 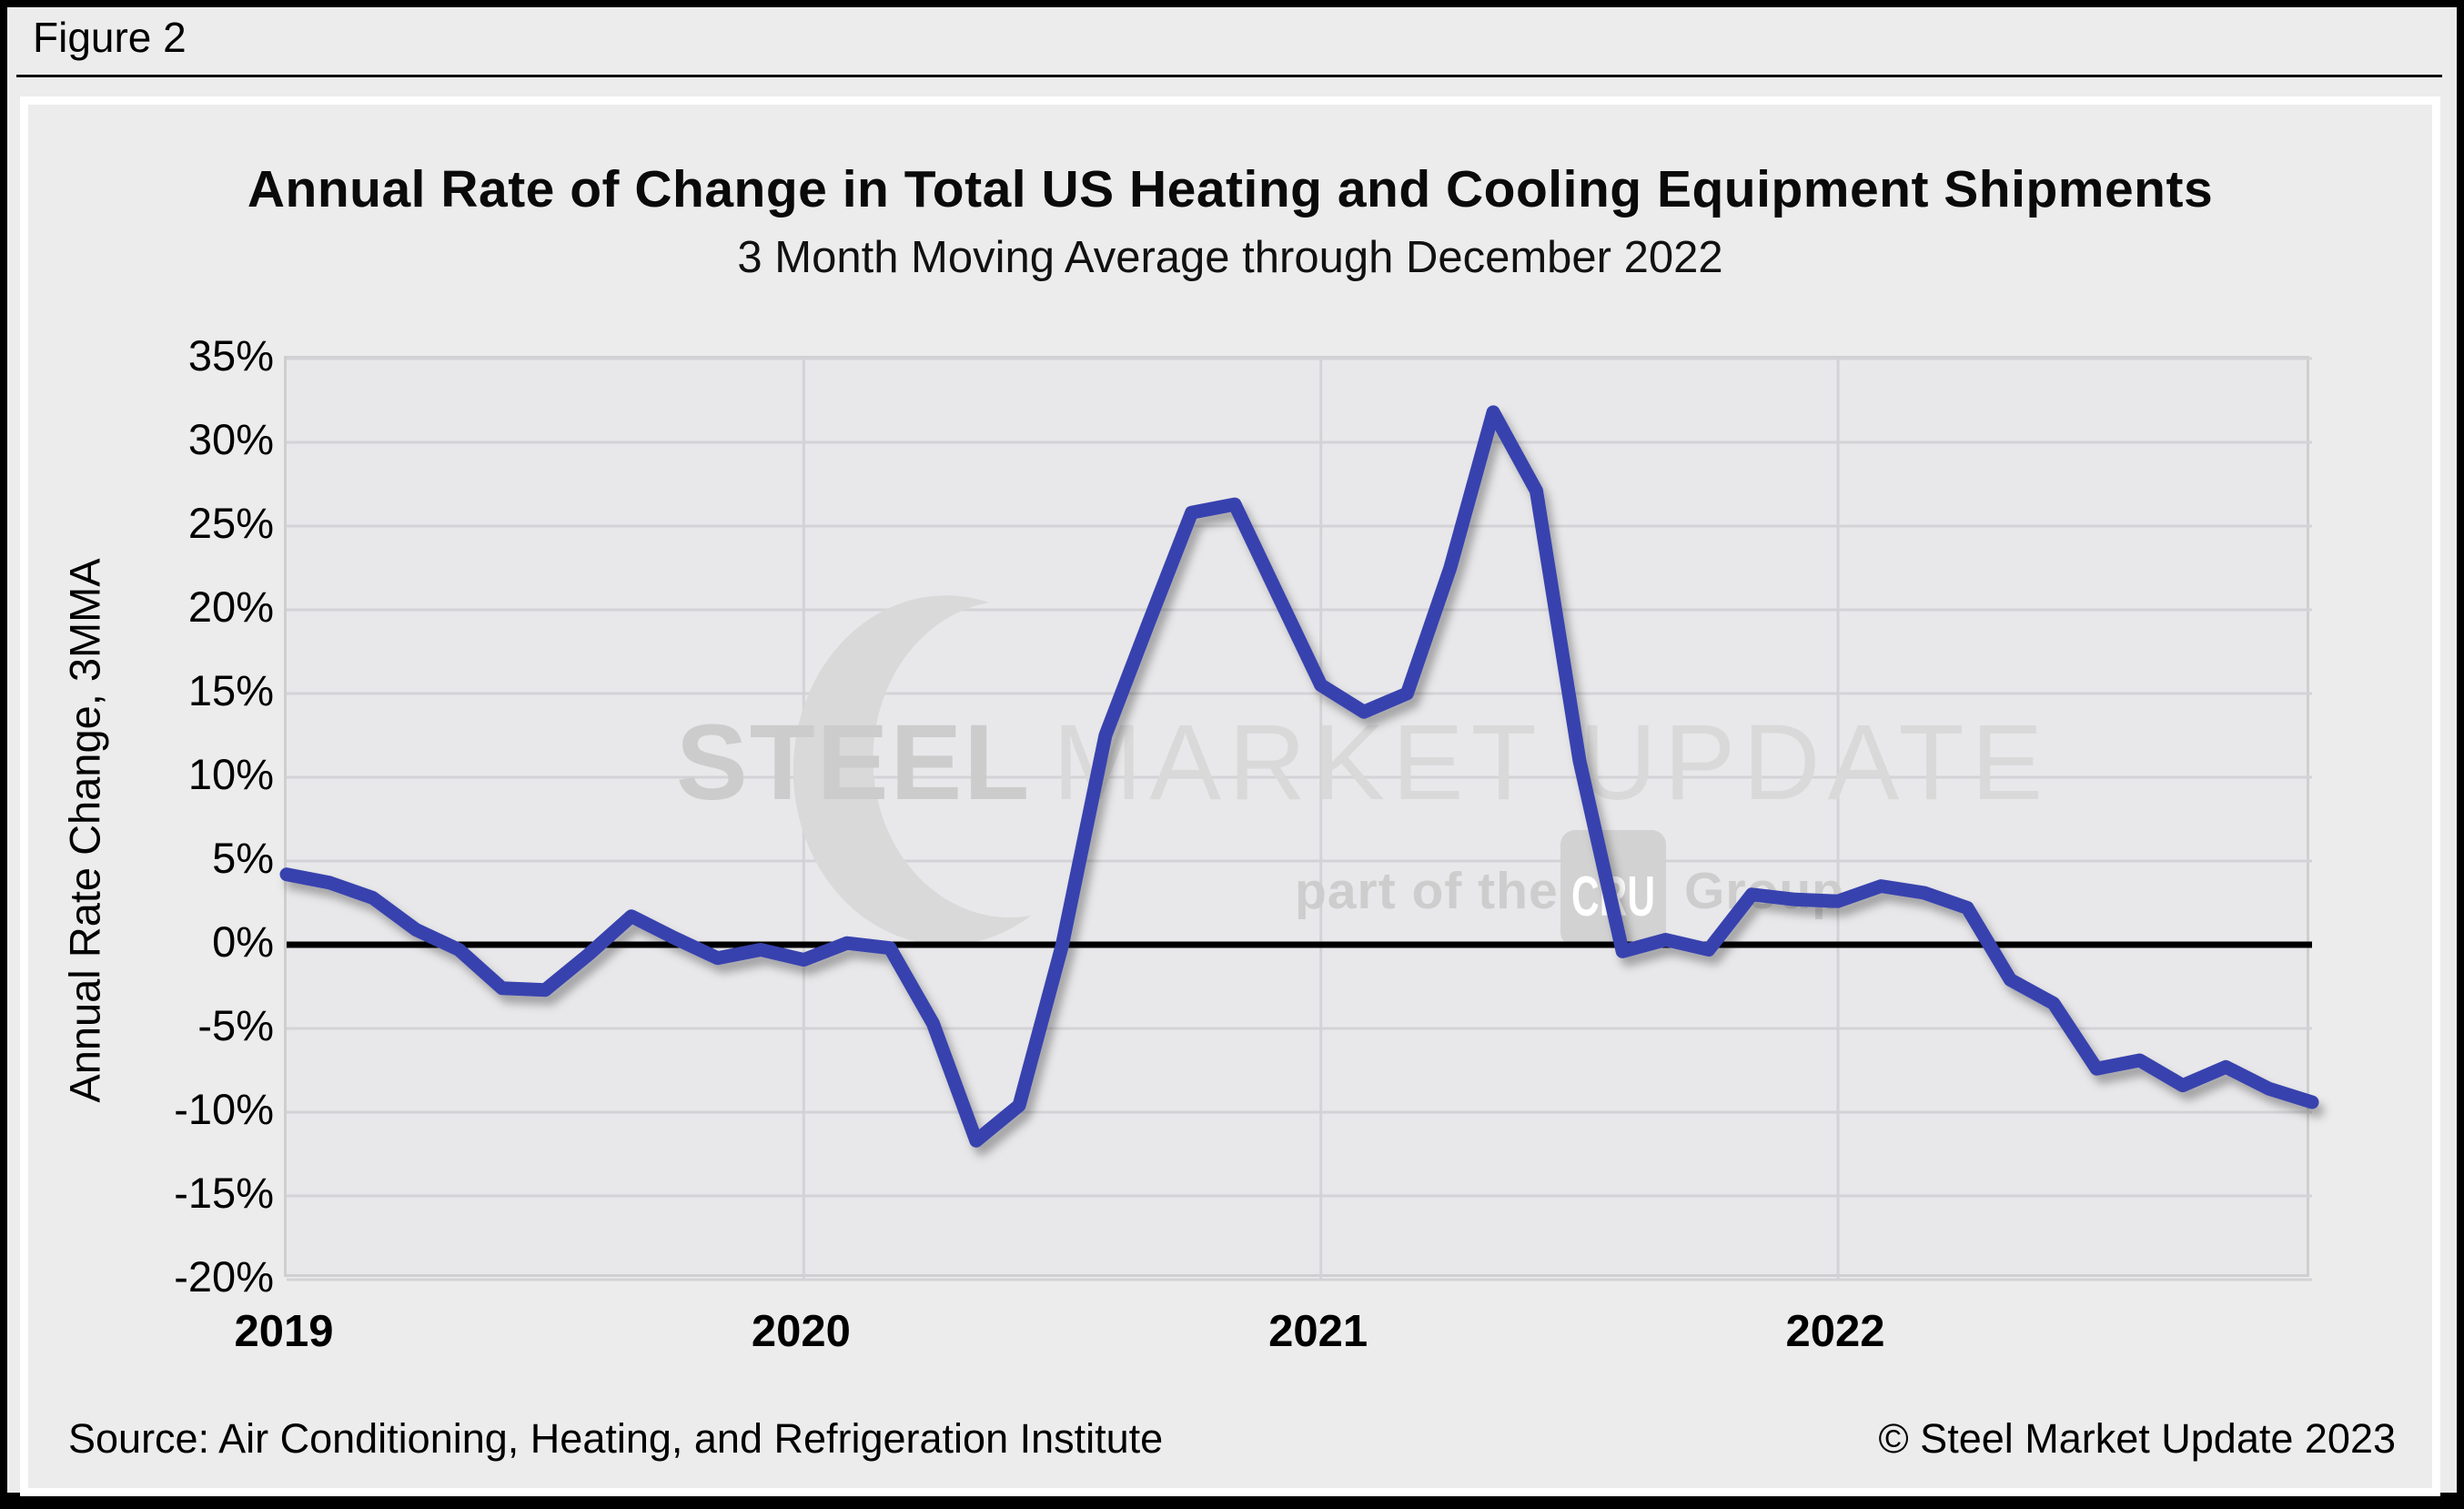 What do you see at coordinates (243, 858) in the screenshot?
I see `y-tick-label: 5%` at bounding box center [243, 858].